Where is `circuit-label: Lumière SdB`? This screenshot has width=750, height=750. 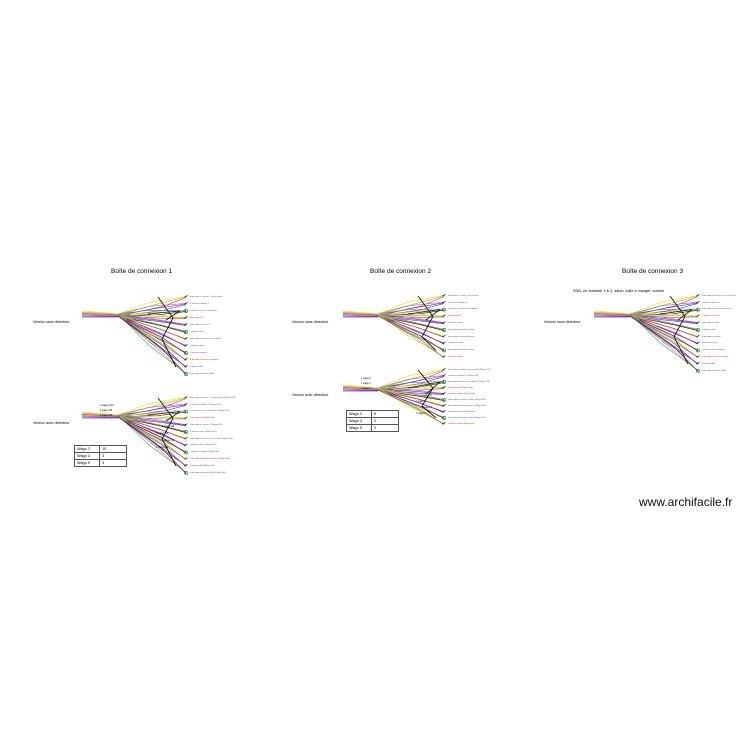 circuit-label: Lumière SdB is located at coordinates (708, 363).